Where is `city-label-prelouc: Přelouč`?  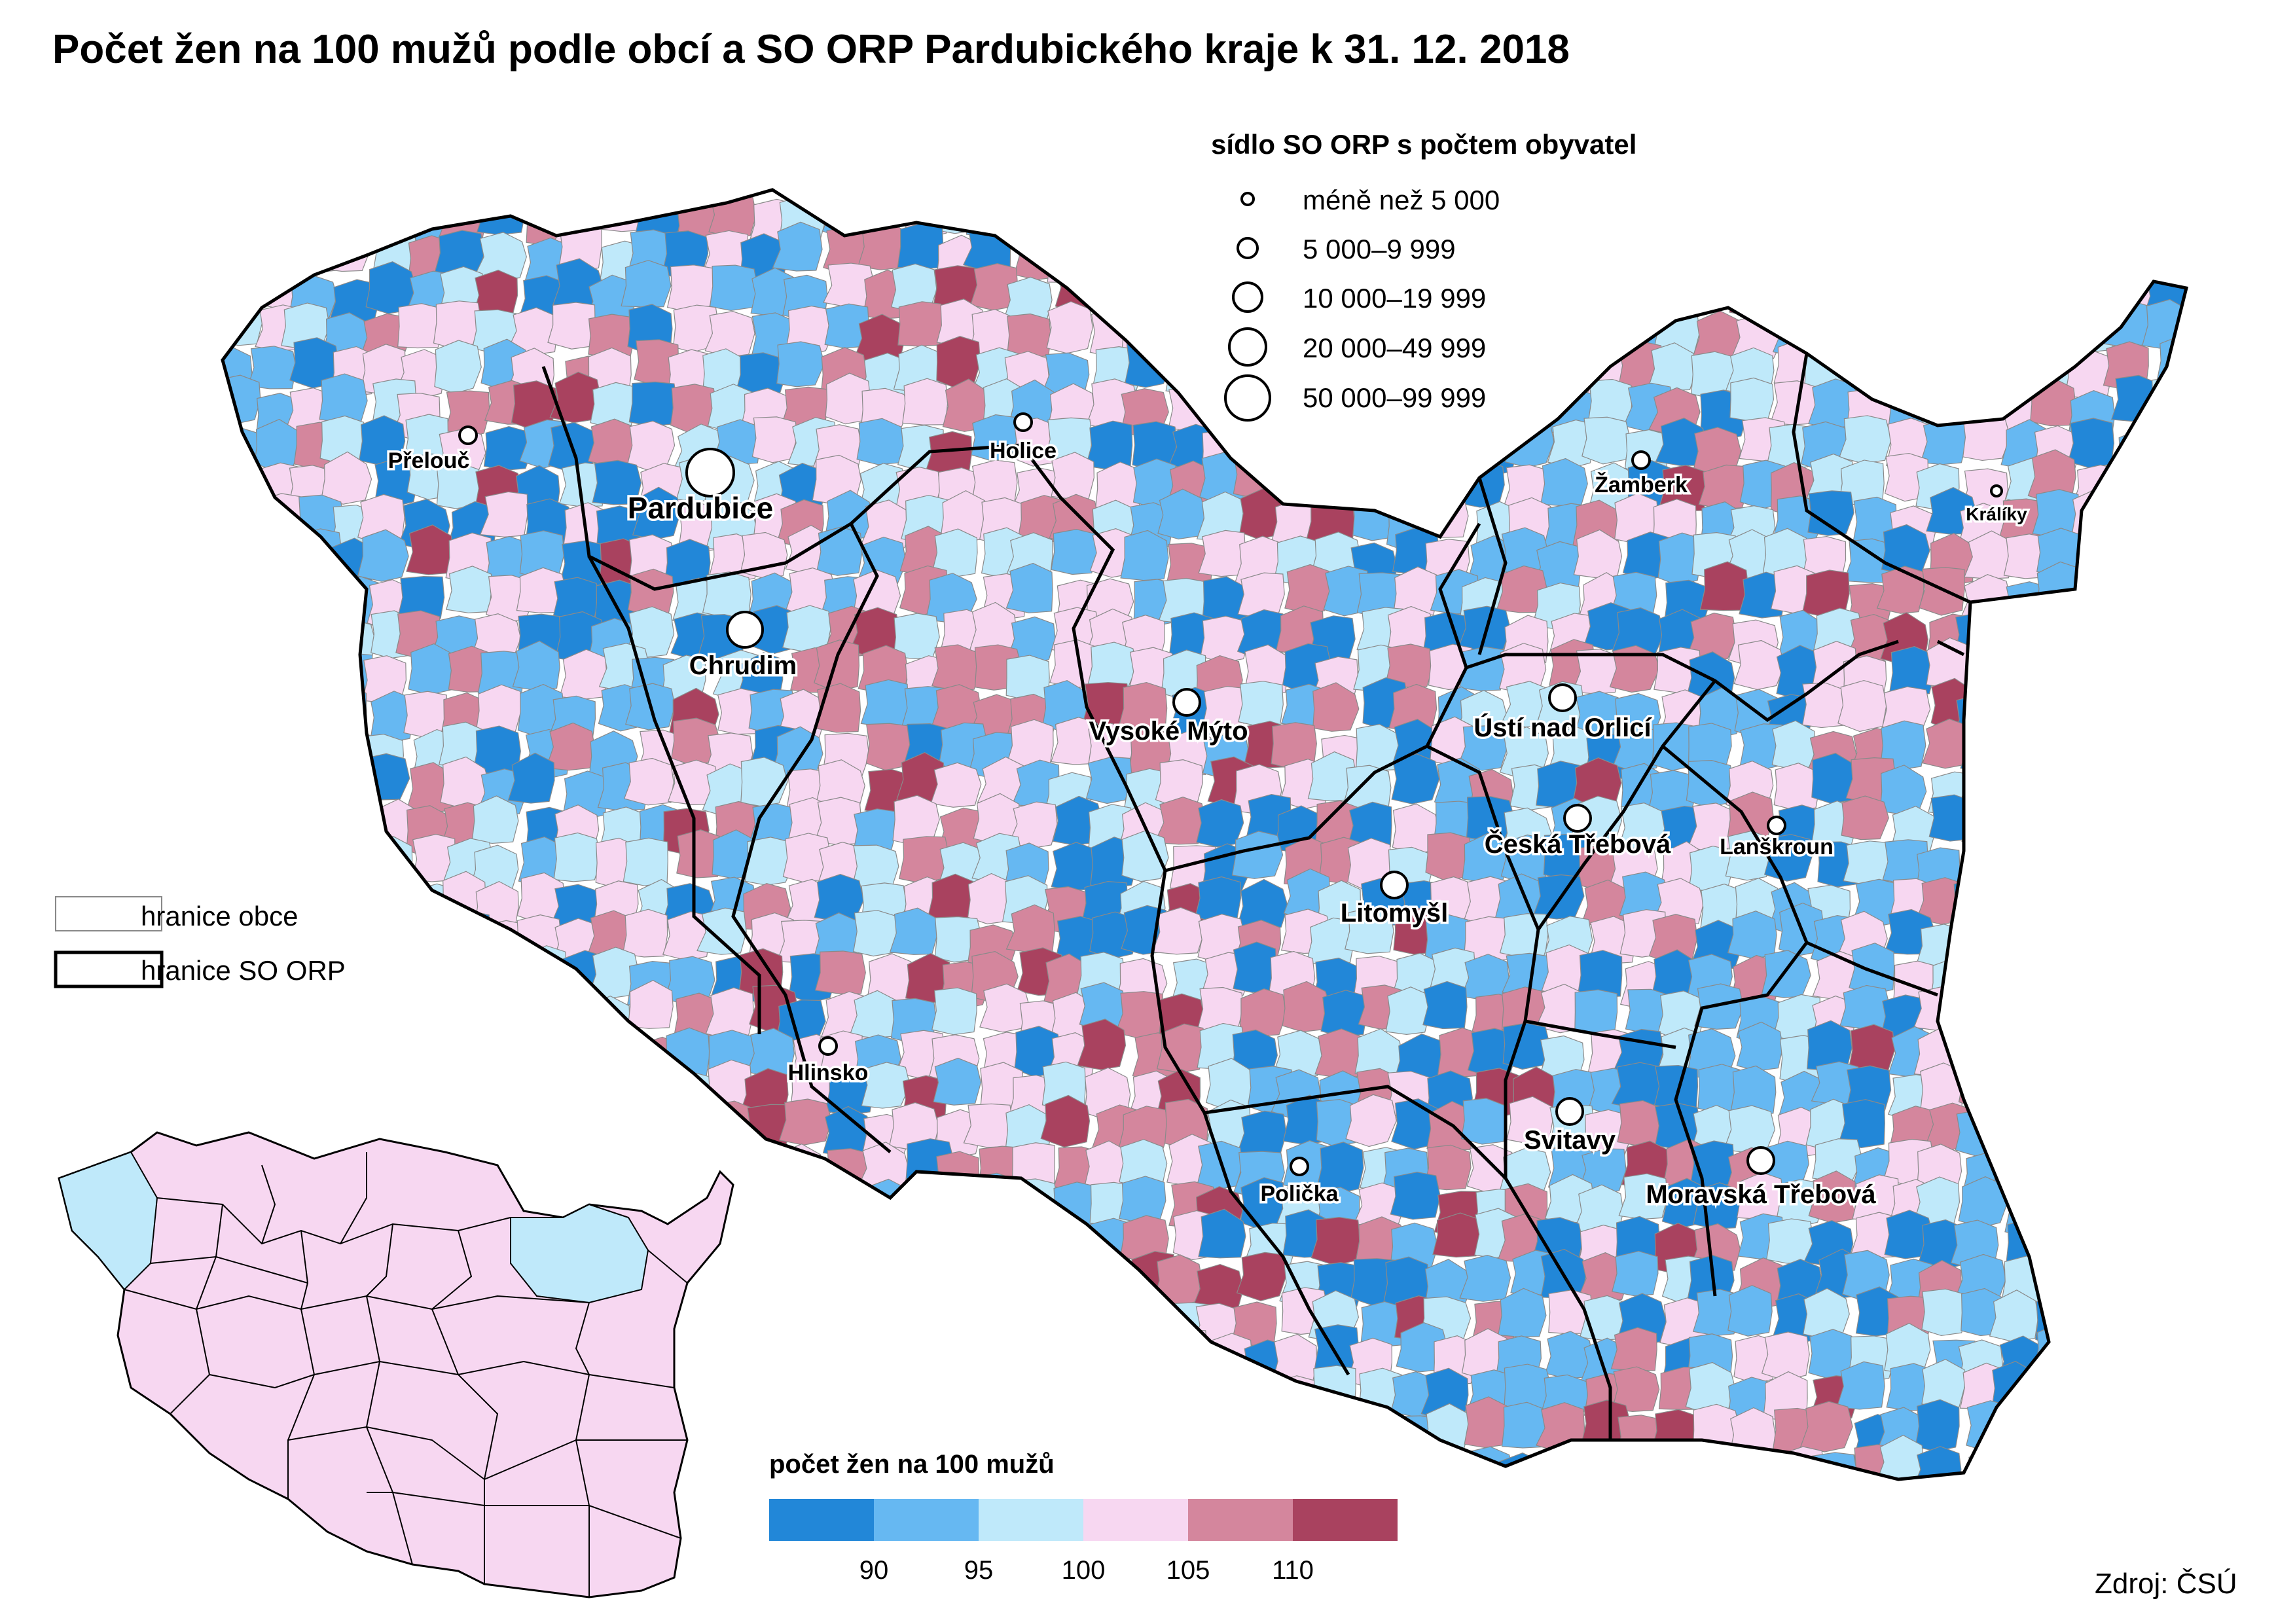 city-label-prelouc: Přelouč is located at coordinates (429, 460).